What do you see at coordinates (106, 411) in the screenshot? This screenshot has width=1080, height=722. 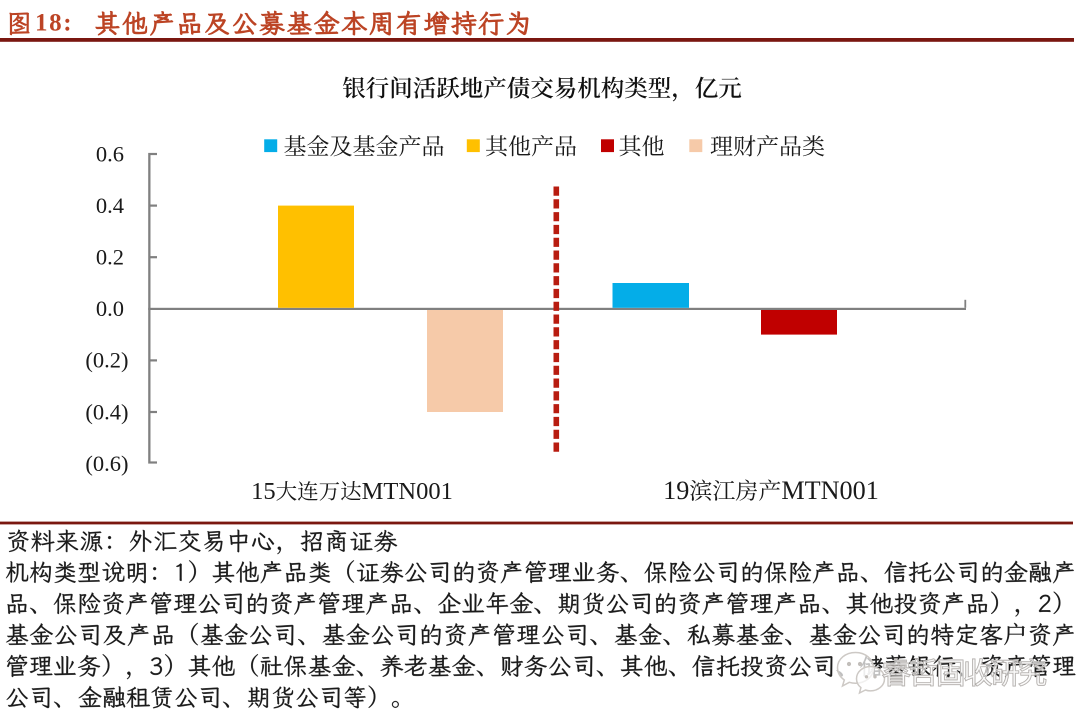 I see `svg-text: (0.4)` at bounding box center [106, 411].